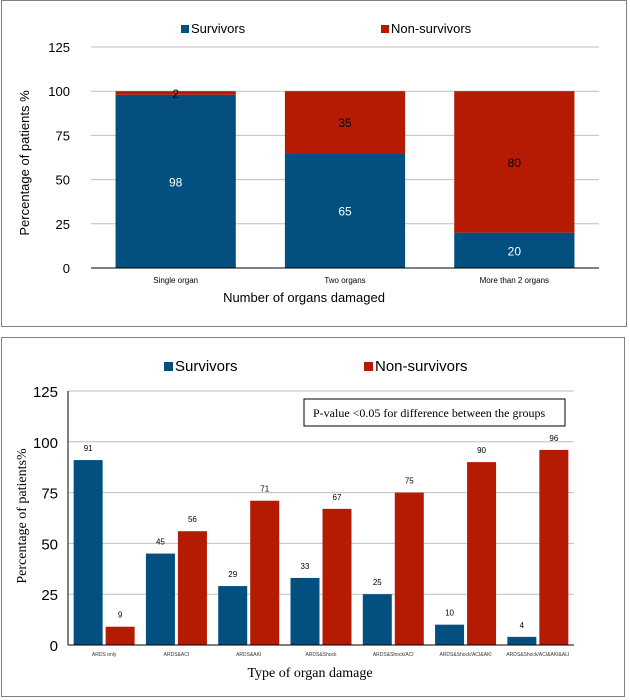 Image resolution: width=630 pixels, height=700 pixels. I want to click on x-tick-label: ARDS&Shock, so click(321, 655).